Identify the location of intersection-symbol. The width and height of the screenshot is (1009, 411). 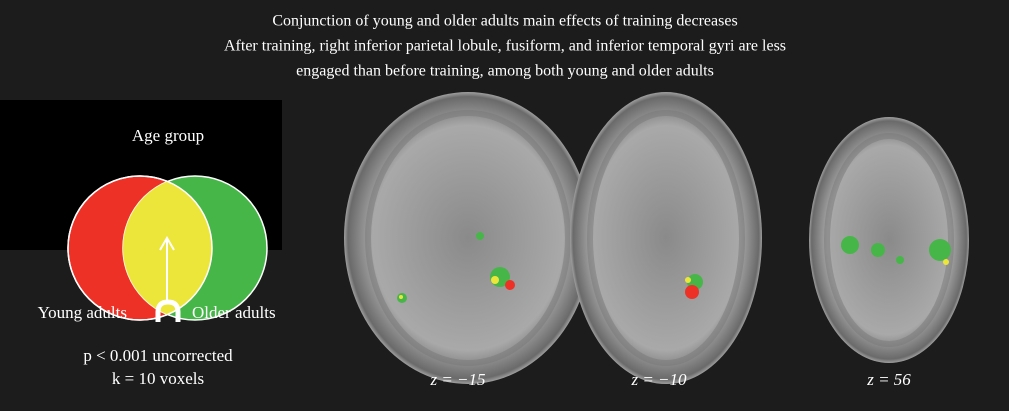
(168, 310).